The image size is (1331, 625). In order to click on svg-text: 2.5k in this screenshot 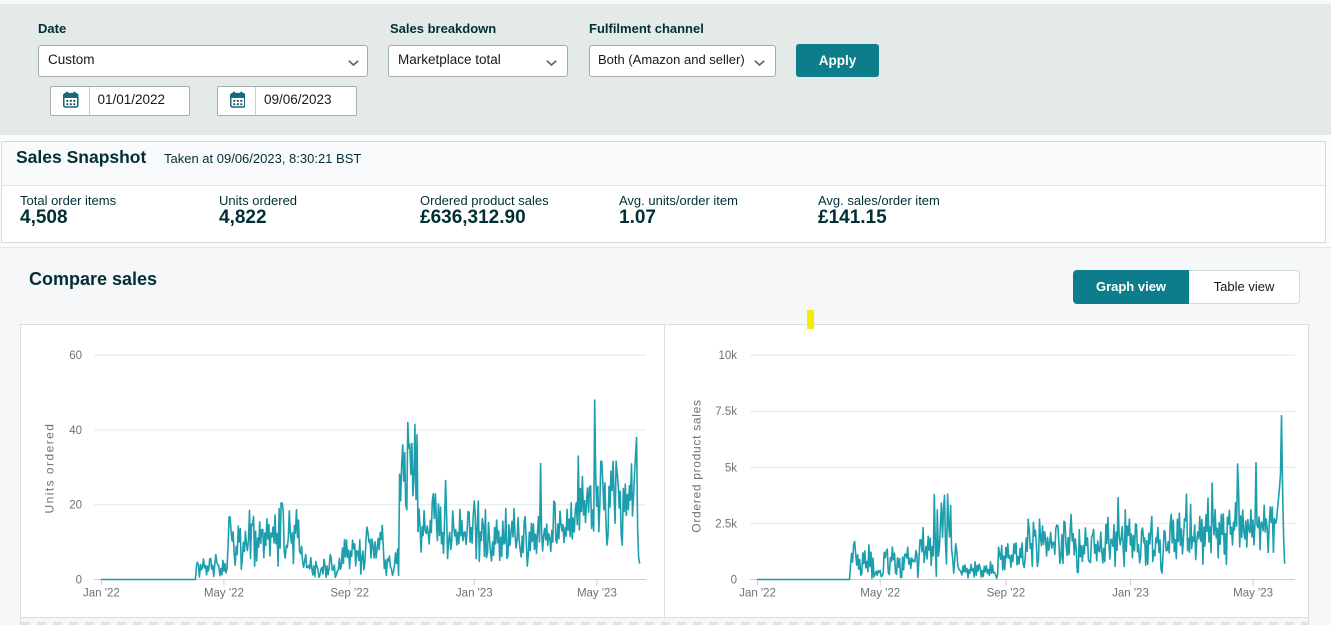, I will do `click(726, 524)`.